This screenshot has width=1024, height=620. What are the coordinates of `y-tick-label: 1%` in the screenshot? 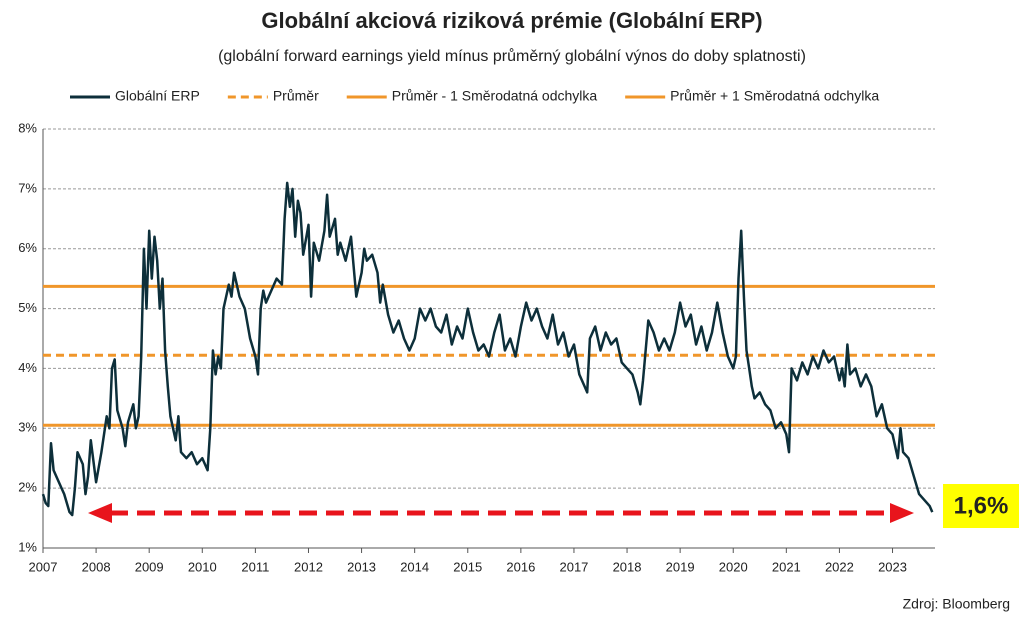 It's located at (27, 546).